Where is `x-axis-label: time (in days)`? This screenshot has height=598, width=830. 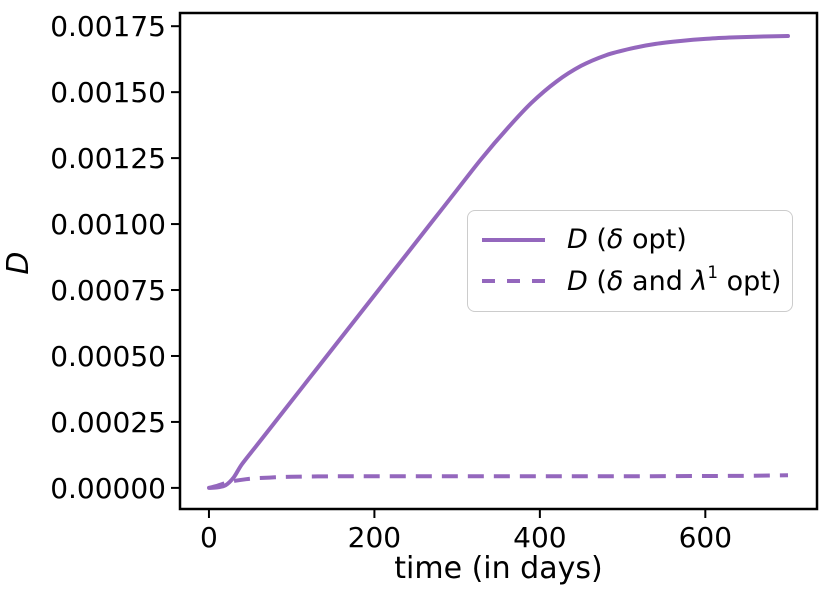 x-axis-label: time (in days) is located at coordinates (498, 568).